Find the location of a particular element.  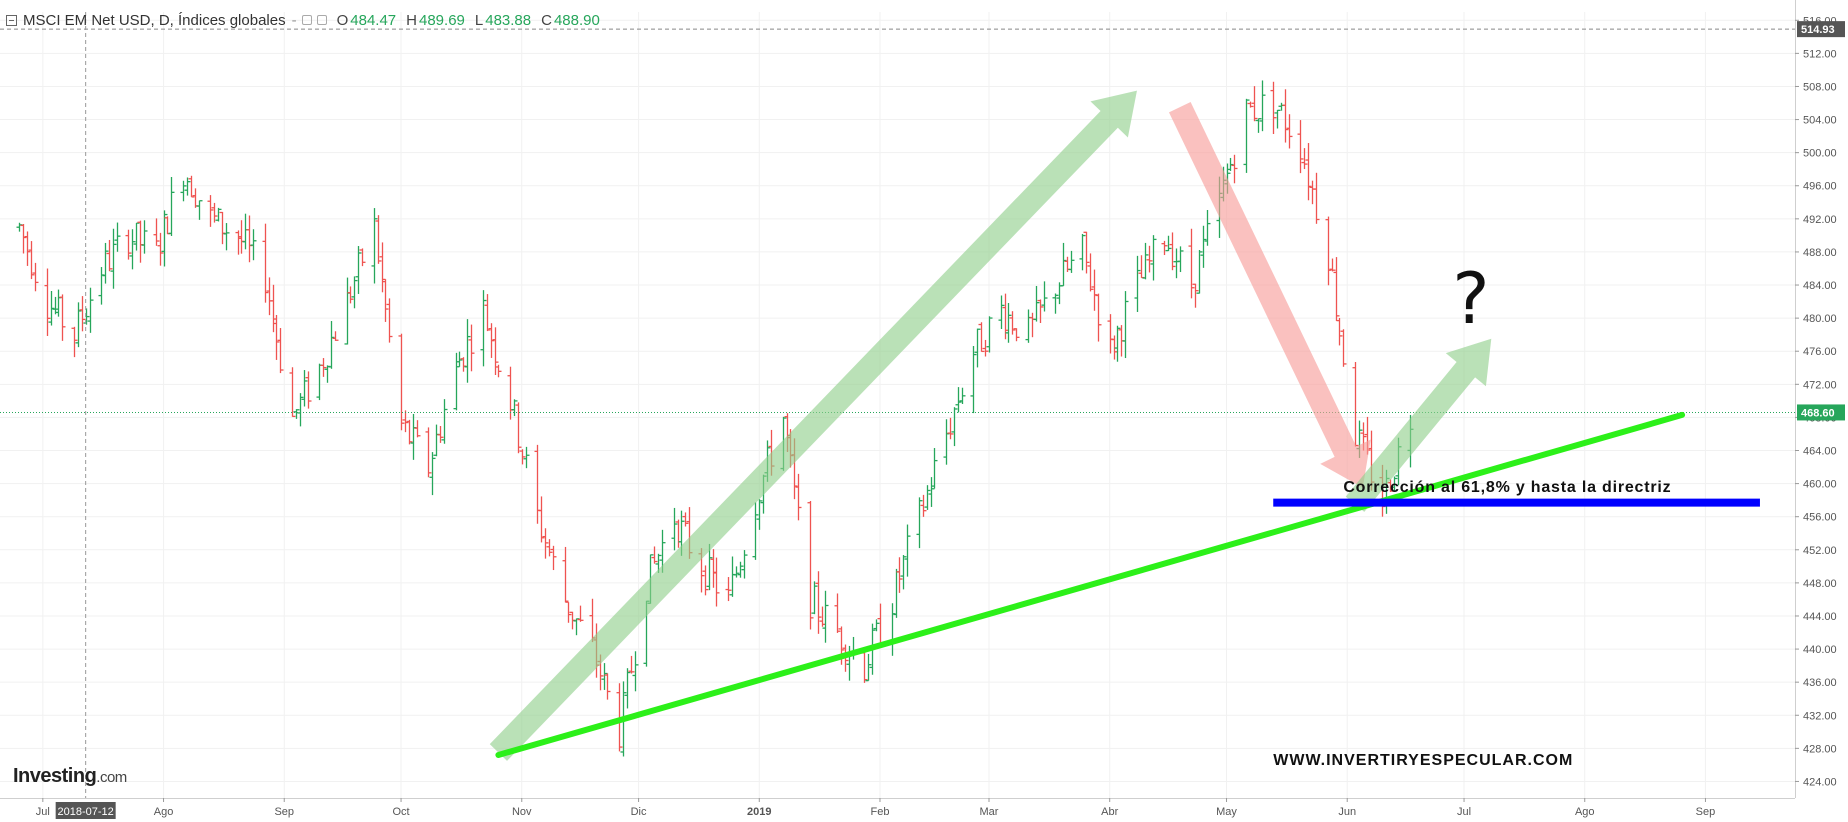

price-tick-label: 440.00 is located at coordinates (1820, 650).